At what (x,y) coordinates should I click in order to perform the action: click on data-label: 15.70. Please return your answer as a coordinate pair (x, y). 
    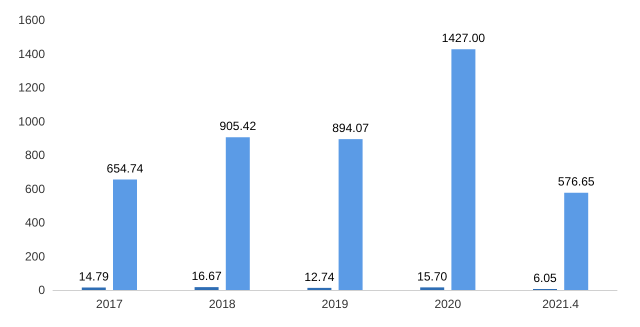
    Looking at the image, I should click on (432, 276).